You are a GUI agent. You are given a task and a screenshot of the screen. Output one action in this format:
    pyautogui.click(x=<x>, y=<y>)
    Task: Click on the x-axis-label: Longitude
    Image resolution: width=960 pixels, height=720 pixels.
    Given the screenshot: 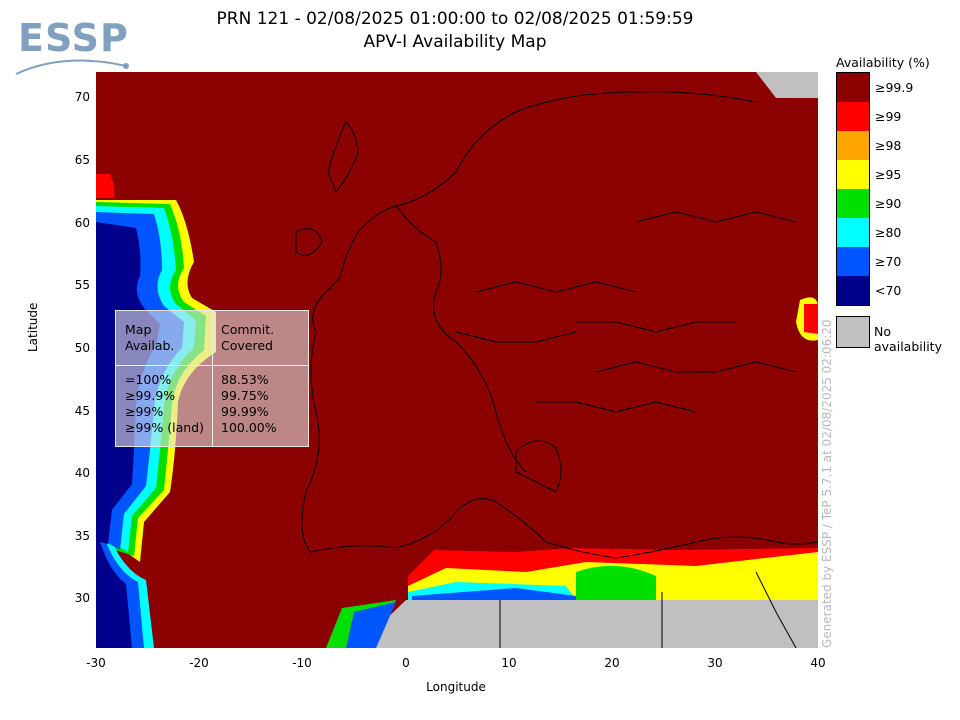 What is the action you would take?
    pyautogui.click(x=456, y=687)
    